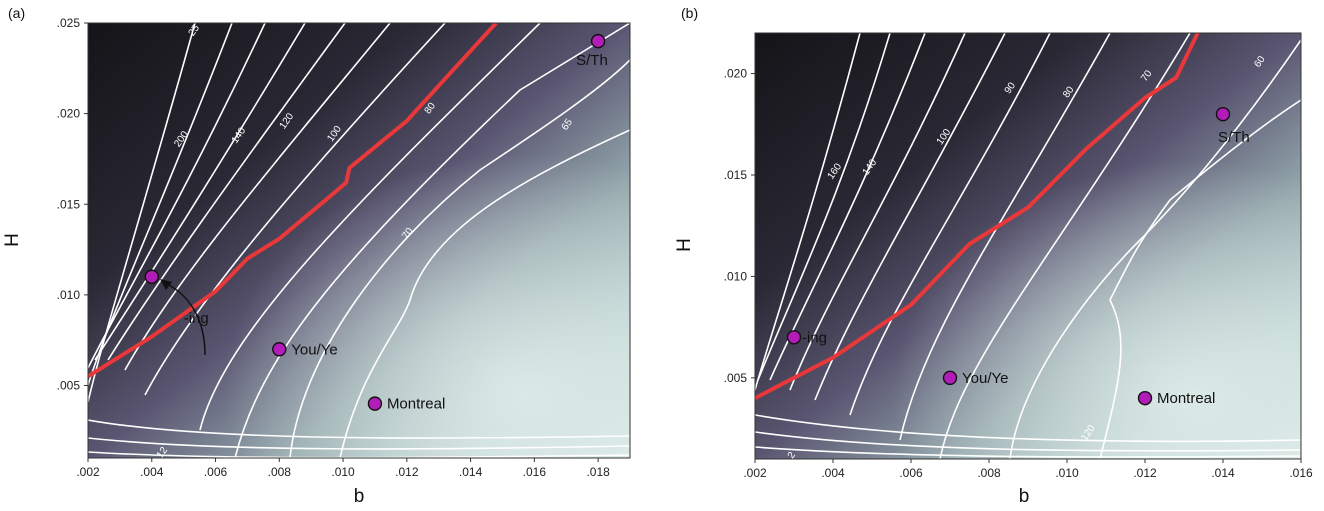 The height and width of the screenshot is (511, 1324). I want to click on ing-arrow, so click(185, 319).